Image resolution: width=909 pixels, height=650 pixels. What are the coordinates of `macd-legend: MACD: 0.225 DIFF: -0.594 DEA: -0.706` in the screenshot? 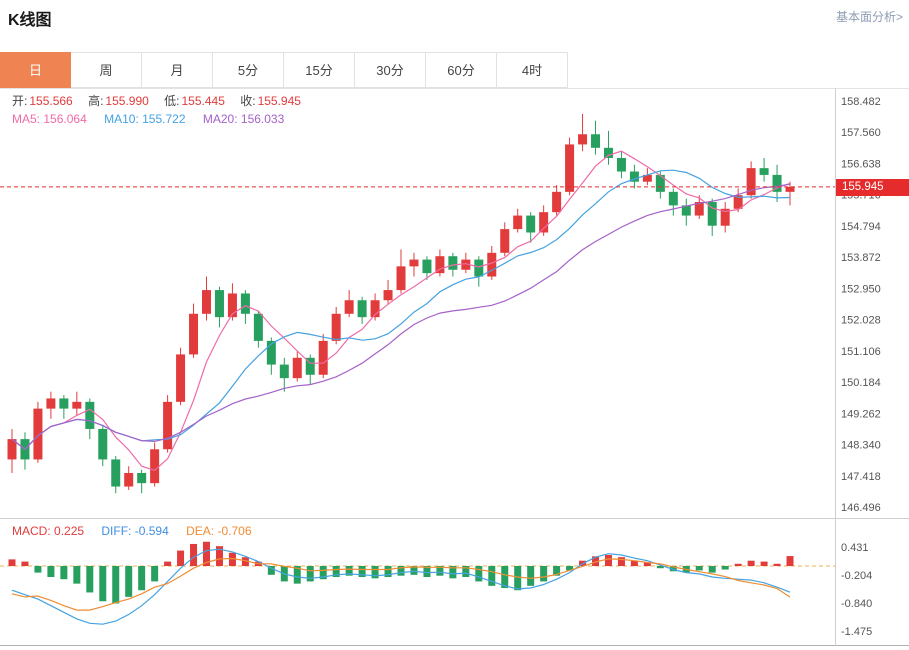 It's located at (132, 531).